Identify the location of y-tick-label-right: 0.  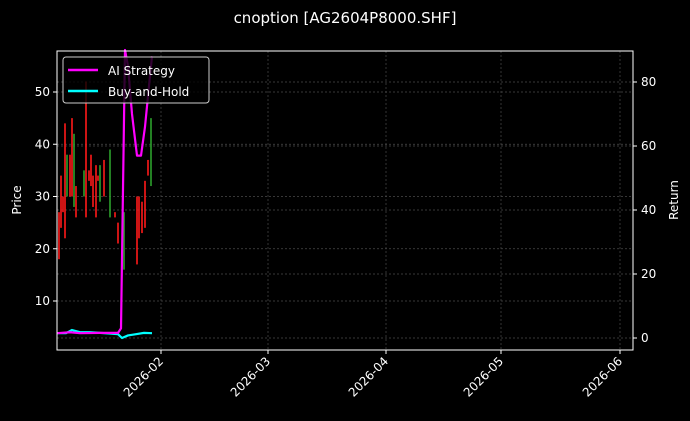
(645, 338).